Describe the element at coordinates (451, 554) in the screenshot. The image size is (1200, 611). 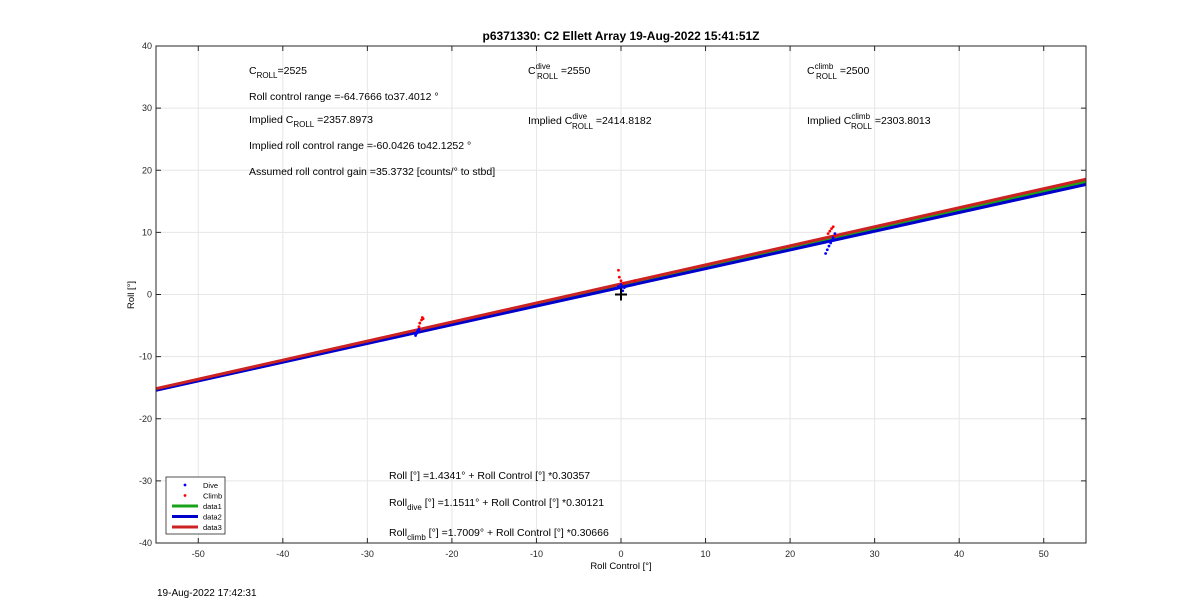
I see `x-tick-label: -20` at that location.